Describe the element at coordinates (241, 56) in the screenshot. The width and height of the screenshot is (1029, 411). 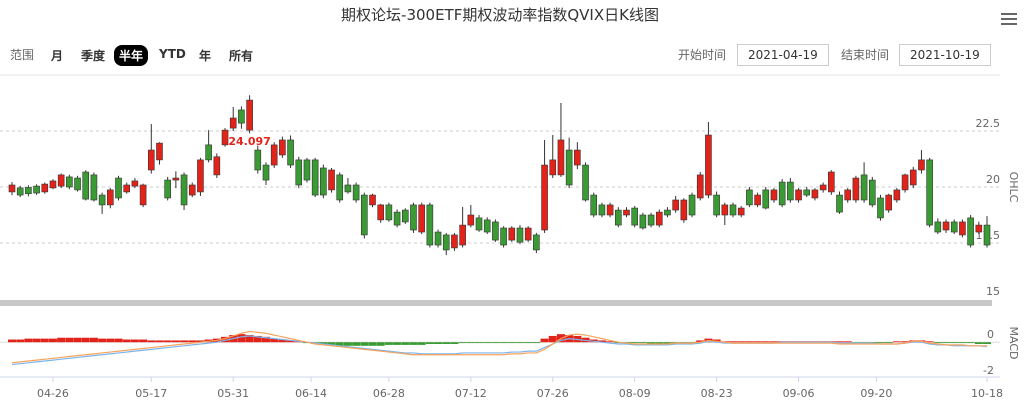
I see `range-button: 所有` at that location.